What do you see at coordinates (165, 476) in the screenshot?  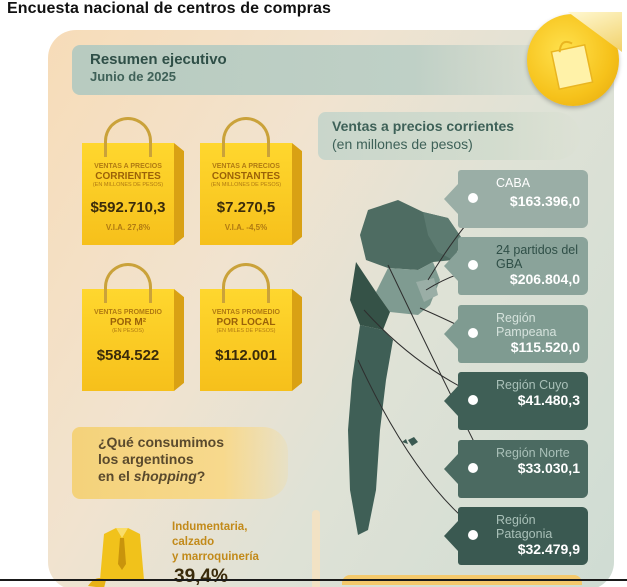 I see `consumo-line3-em: shopping` at bounding box center [165, 476].